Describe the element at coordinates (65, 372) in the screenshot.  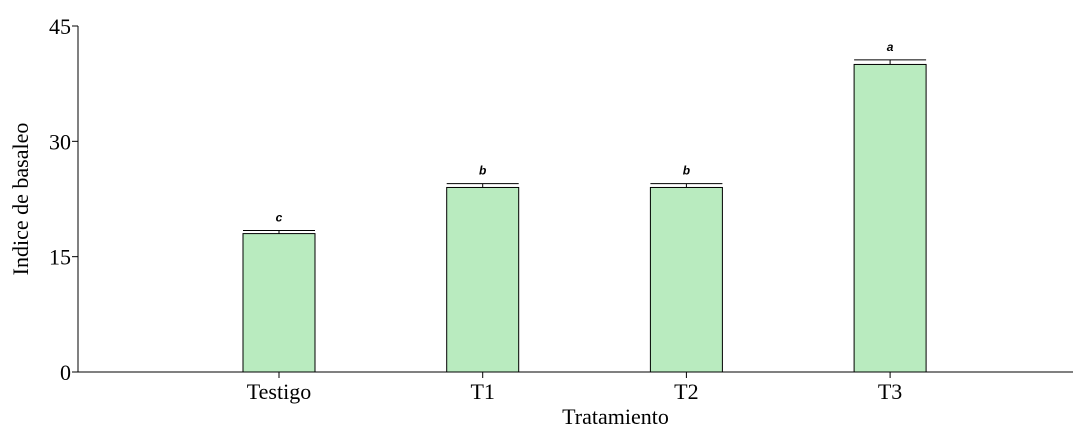
I see `y-tick-label: 0` at that location.